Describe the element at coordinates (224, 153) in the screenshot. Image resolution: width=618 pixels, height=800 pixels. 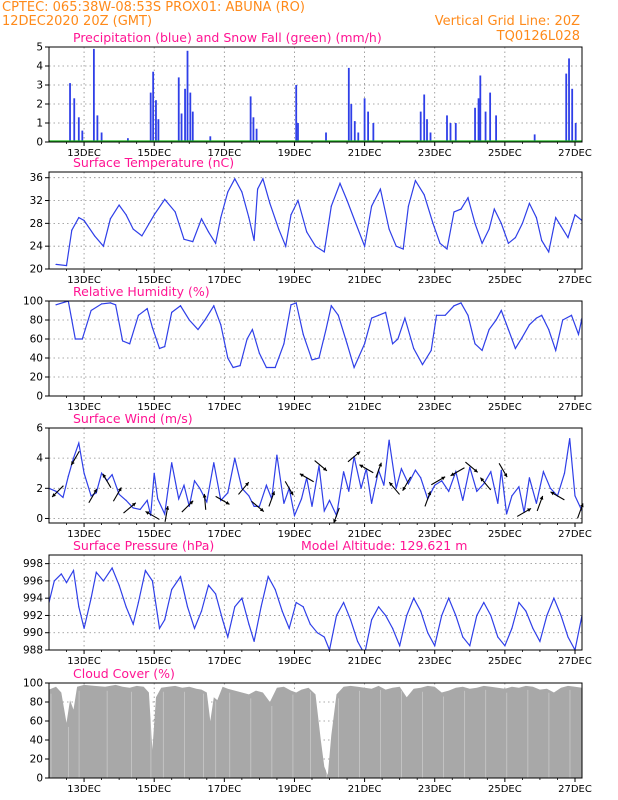
I see `x-tick-label: 17DEC` at that location.